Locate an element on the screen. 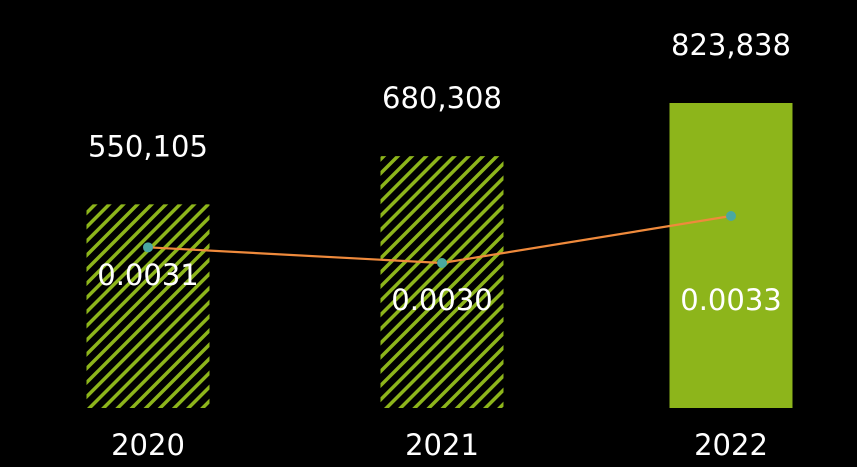 Image resolution: width=857 pixels, height=467 pixels. x-axis: 2020 2021 2022 is located at coordinates (439, 445).